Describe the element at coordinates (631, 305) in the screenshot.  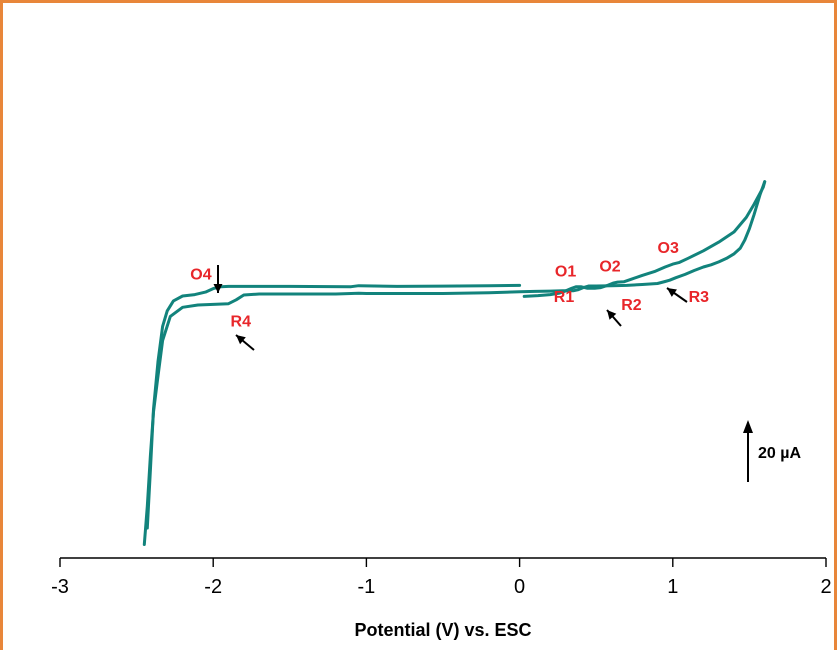
I see `peak-label-r2: R2` at that location.